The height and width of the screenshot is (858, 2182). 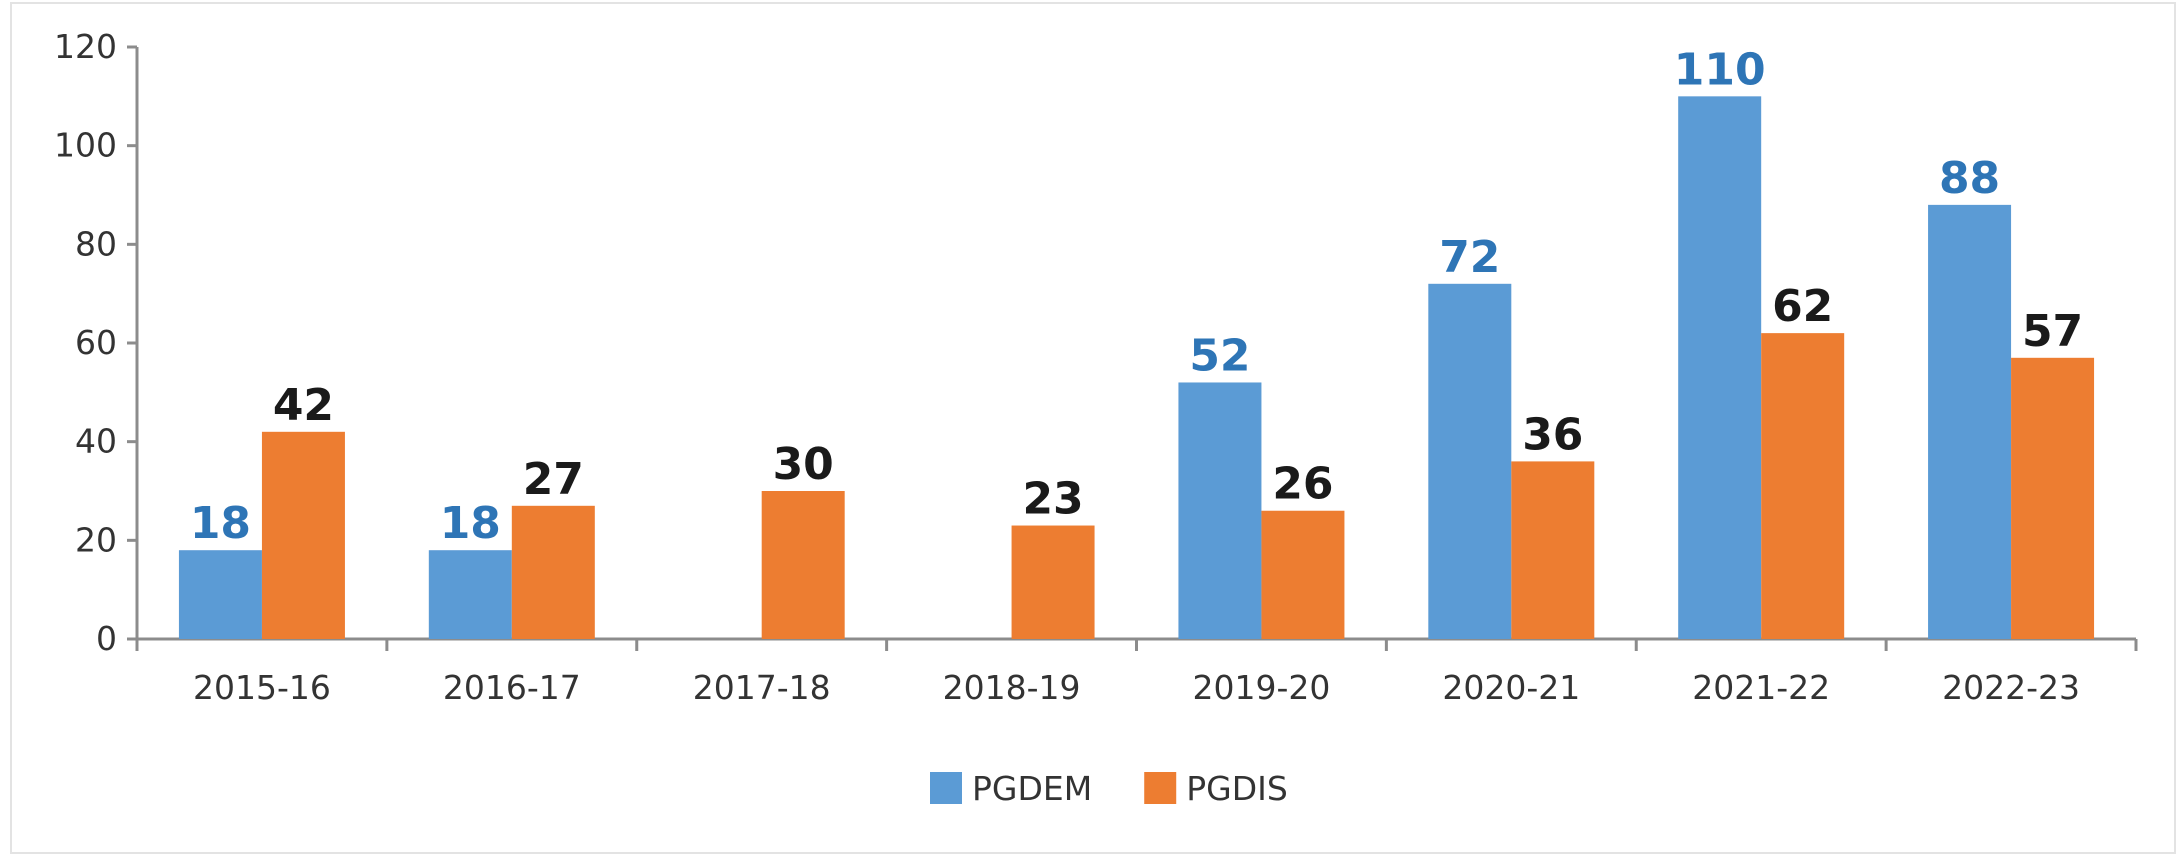 I want to click on legend-item-pgdis: PGDIS, so click(x=1216, y=788).